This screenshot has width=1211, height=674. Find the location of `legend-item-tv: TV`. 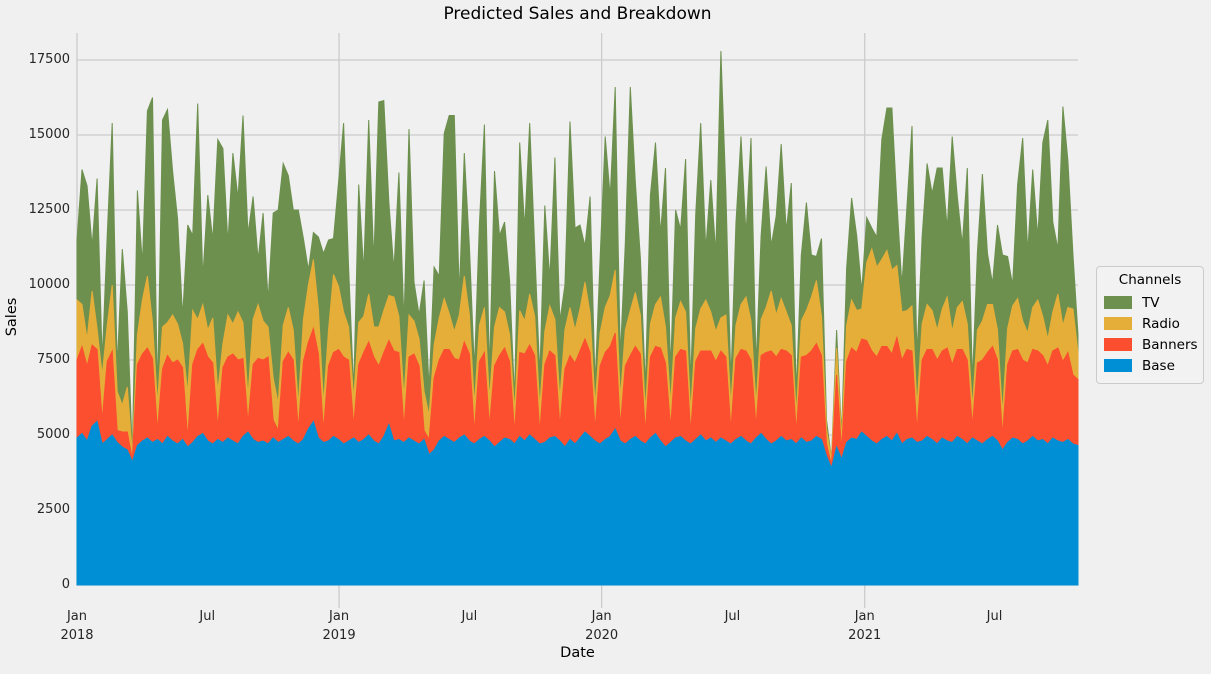

legend-item-tv: TV is located at coordinates (1150, 302).